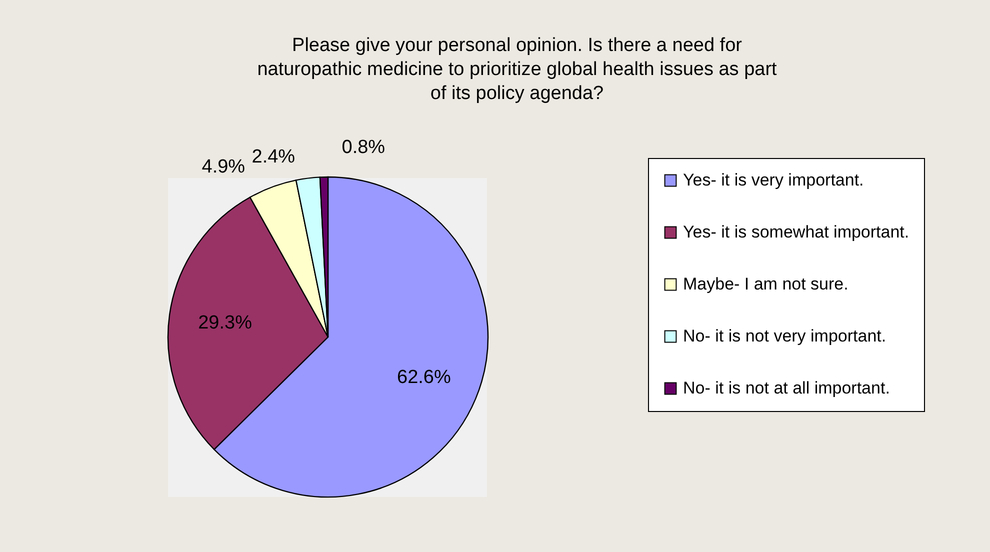 The width and height of the screenshot is (990, 552). Describe the element at coordinates (225, 323) in the screenshot. I see `data-label: 29.3%` at that location.